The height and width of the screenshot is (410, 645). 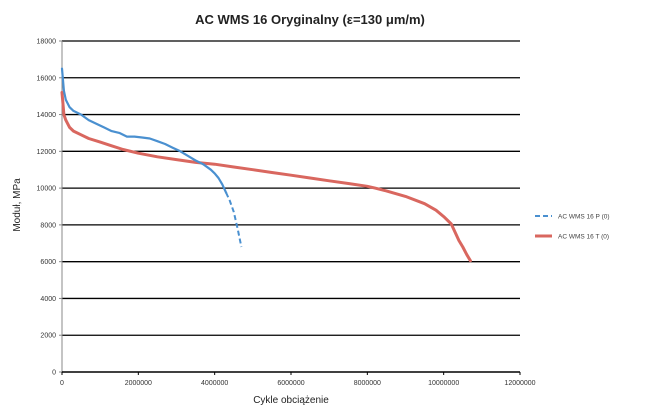 What do you see at coordinates (583, 237) in the screenshot?
I see `legend-label-t: AC WMS 16 T (0)` at bounding box center [583, 237].